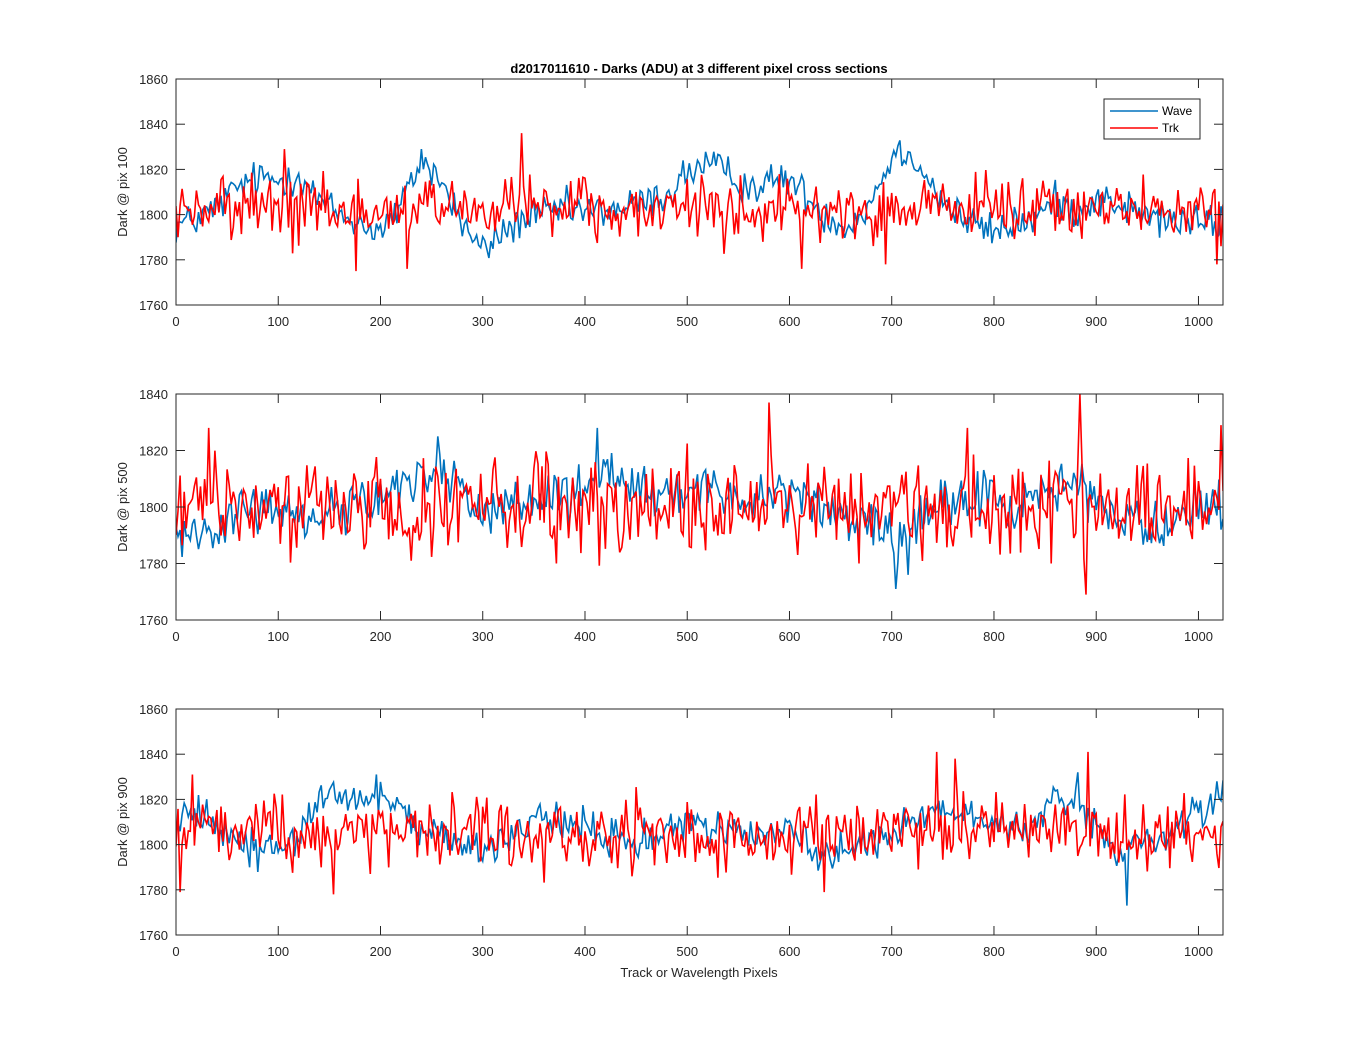 Image resolution: width=1350 pixels, height=1050 pixels. What do you see at coordinates (122, 822) in the screenshot?
I see `y-axis-label: Dark @ pix 900` at bounding box center [122, 822].